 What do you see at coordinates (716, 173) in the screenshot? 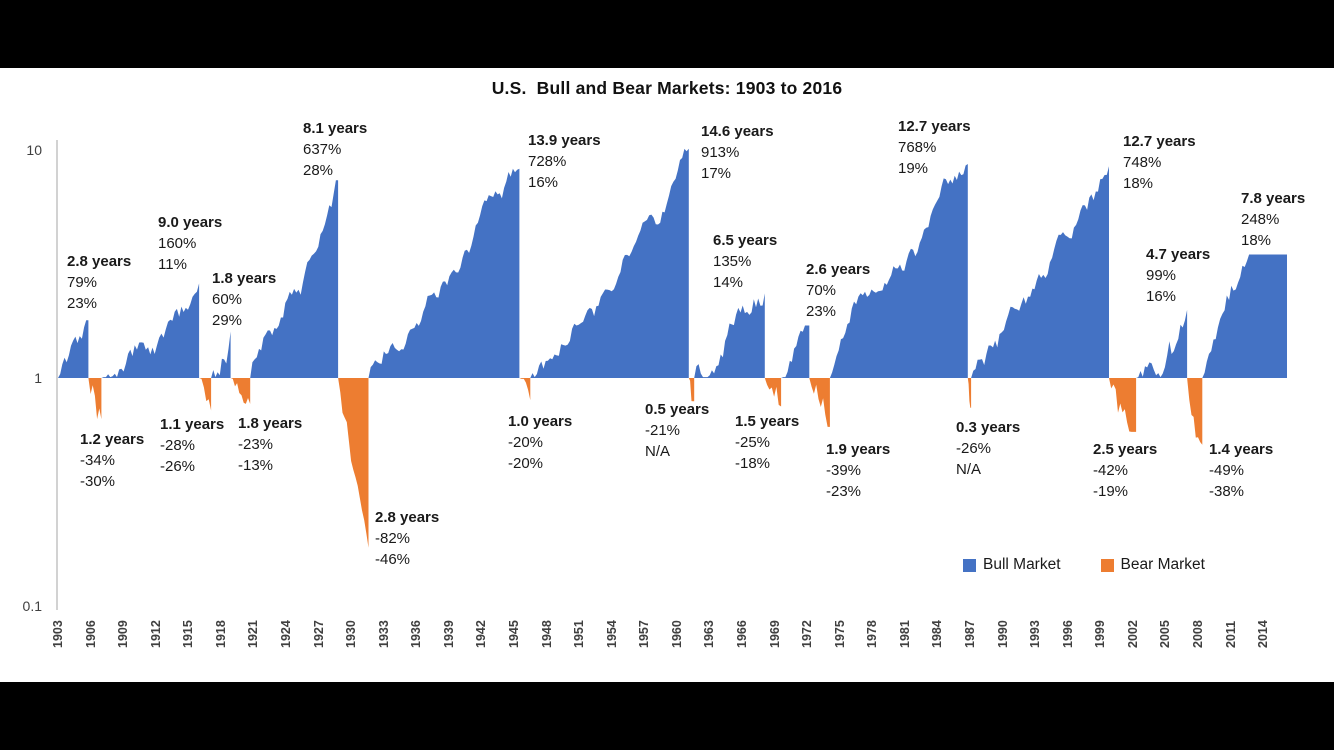
I see `annualized-return-label: 17%` at bounding box center [716, 173].